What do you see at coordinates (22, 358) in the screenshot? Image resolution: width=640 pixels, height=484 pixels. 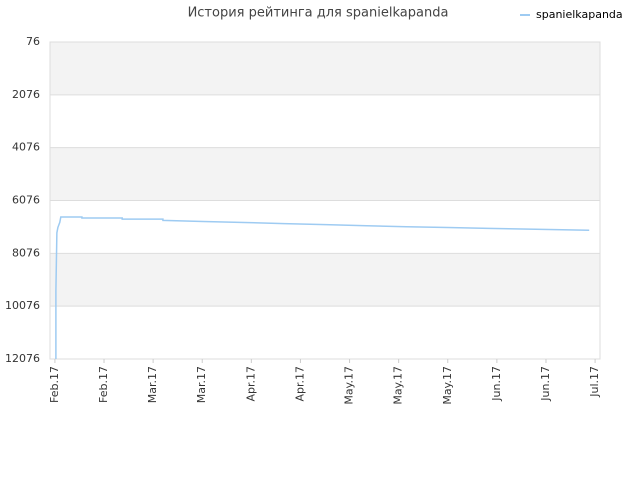 I see `y-tick-label: 12076` at bounding box center [22, 358].